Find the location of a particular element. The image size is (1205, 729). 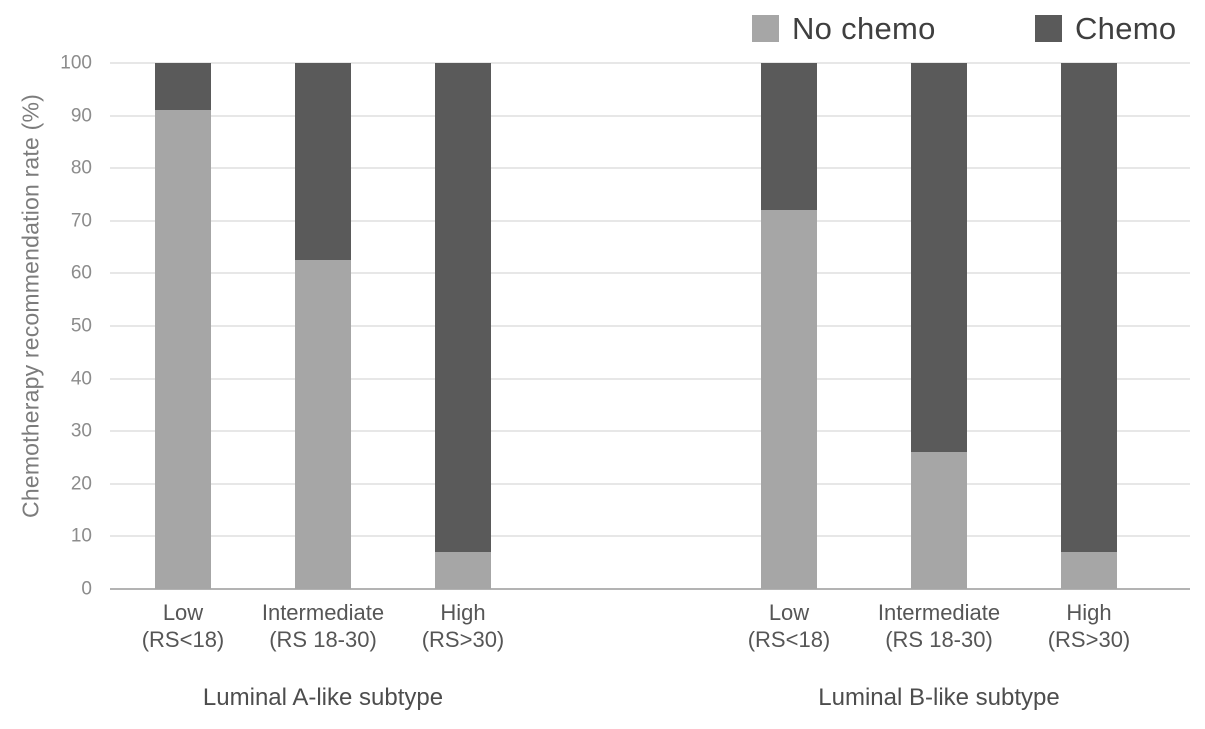

x-axis-line is located at coordinates (650, 589).